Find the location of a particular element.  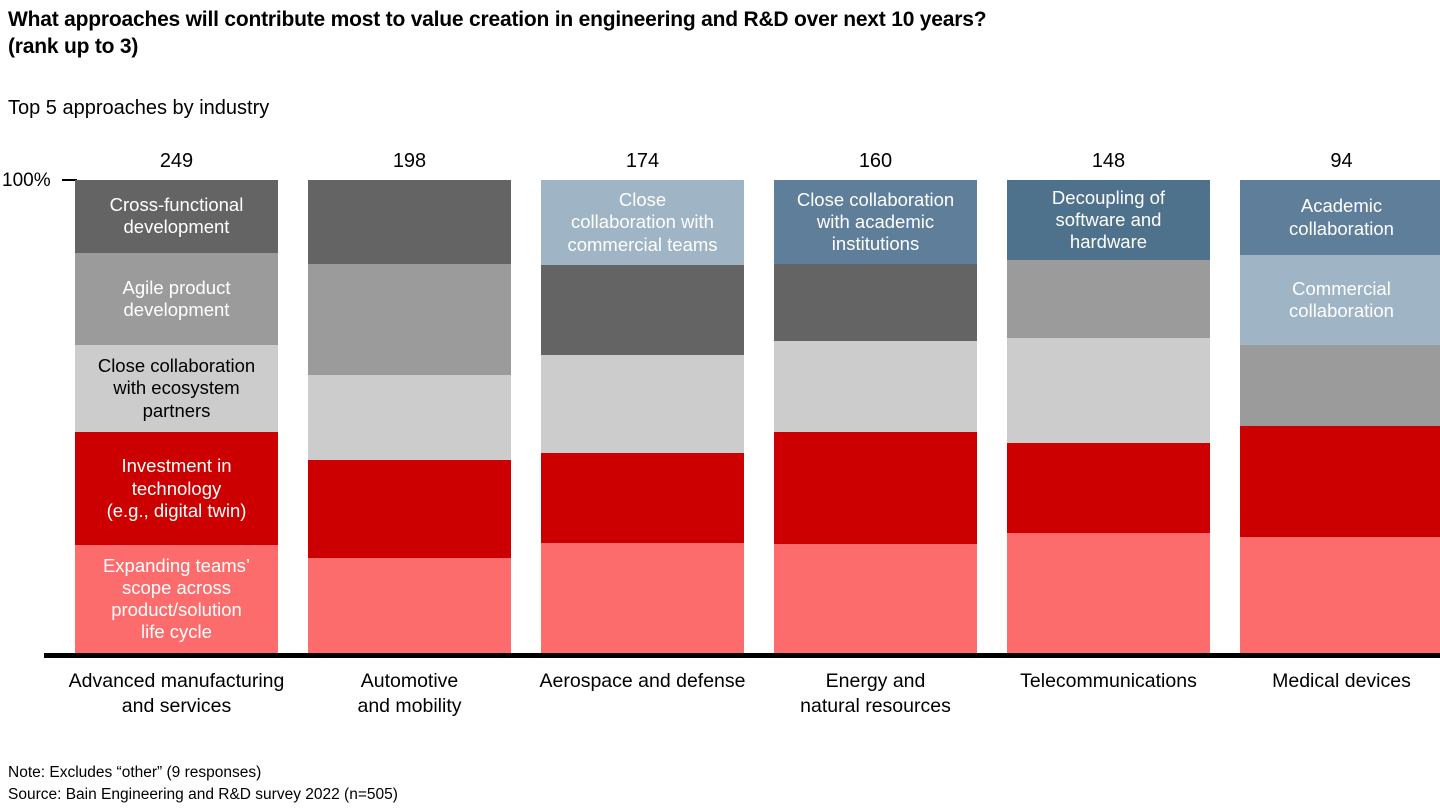

bar-segment-label: Academic collaboration is located at coordinates (1341, 217).